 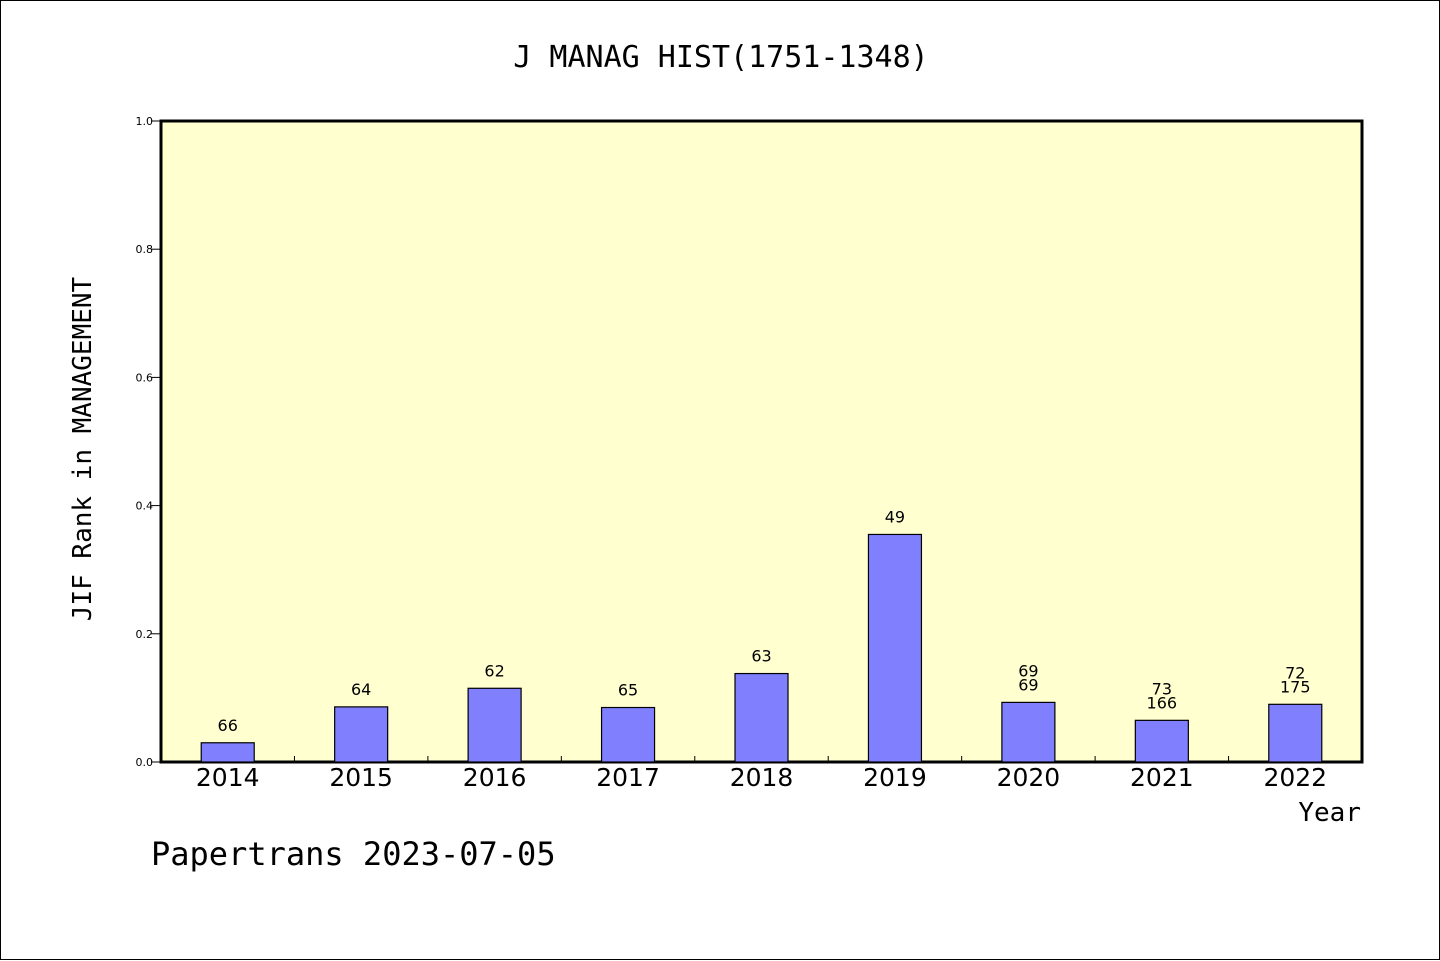 I want to click on bar-label-2021-1: 73, so click(x=1162, y=688).